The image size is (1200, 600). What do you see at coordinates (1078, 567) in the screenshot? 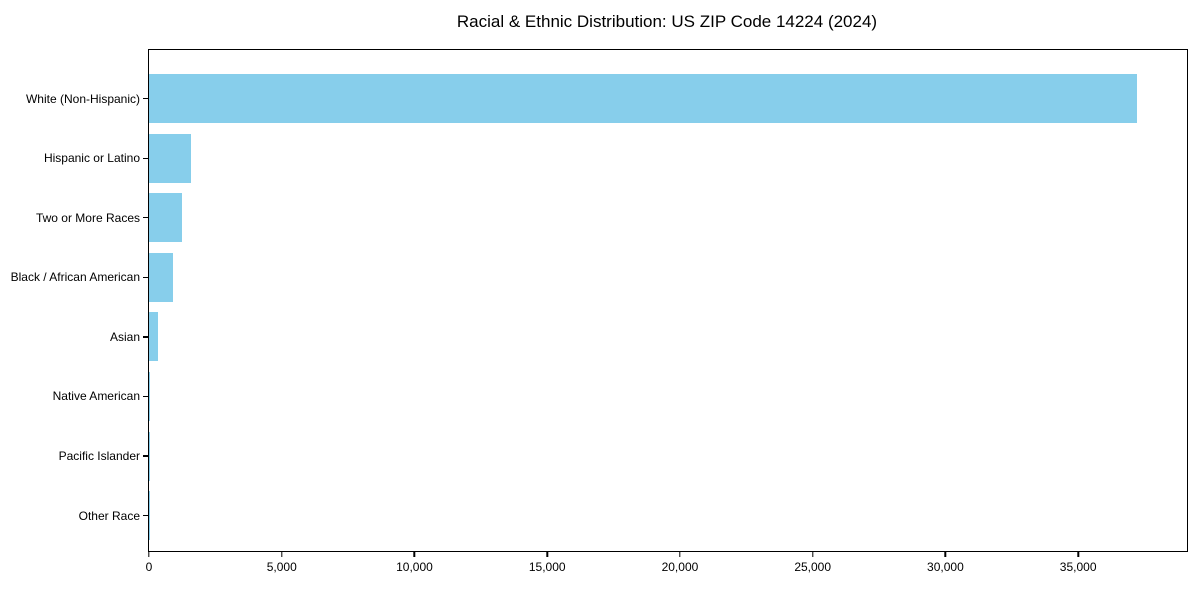
I see `x-tick-label-35000: 35,000` at bounding box center [1078, 567].